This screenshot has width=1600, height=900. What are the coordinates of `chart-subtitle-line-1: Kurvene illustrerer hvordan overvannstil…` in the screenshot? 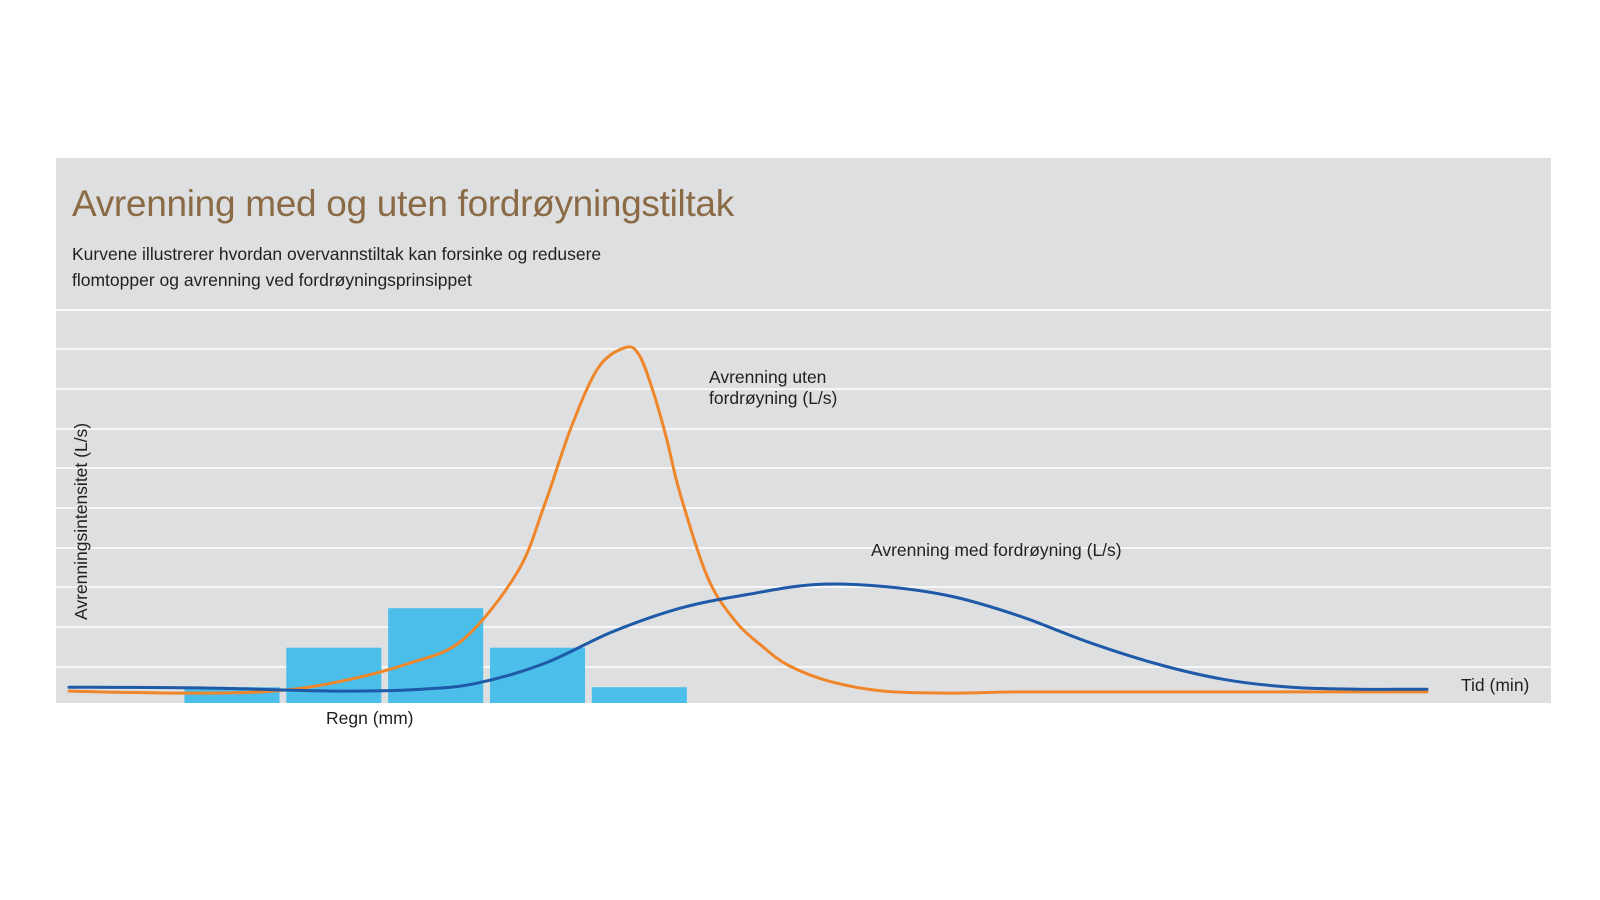 It's located at (337, 254).